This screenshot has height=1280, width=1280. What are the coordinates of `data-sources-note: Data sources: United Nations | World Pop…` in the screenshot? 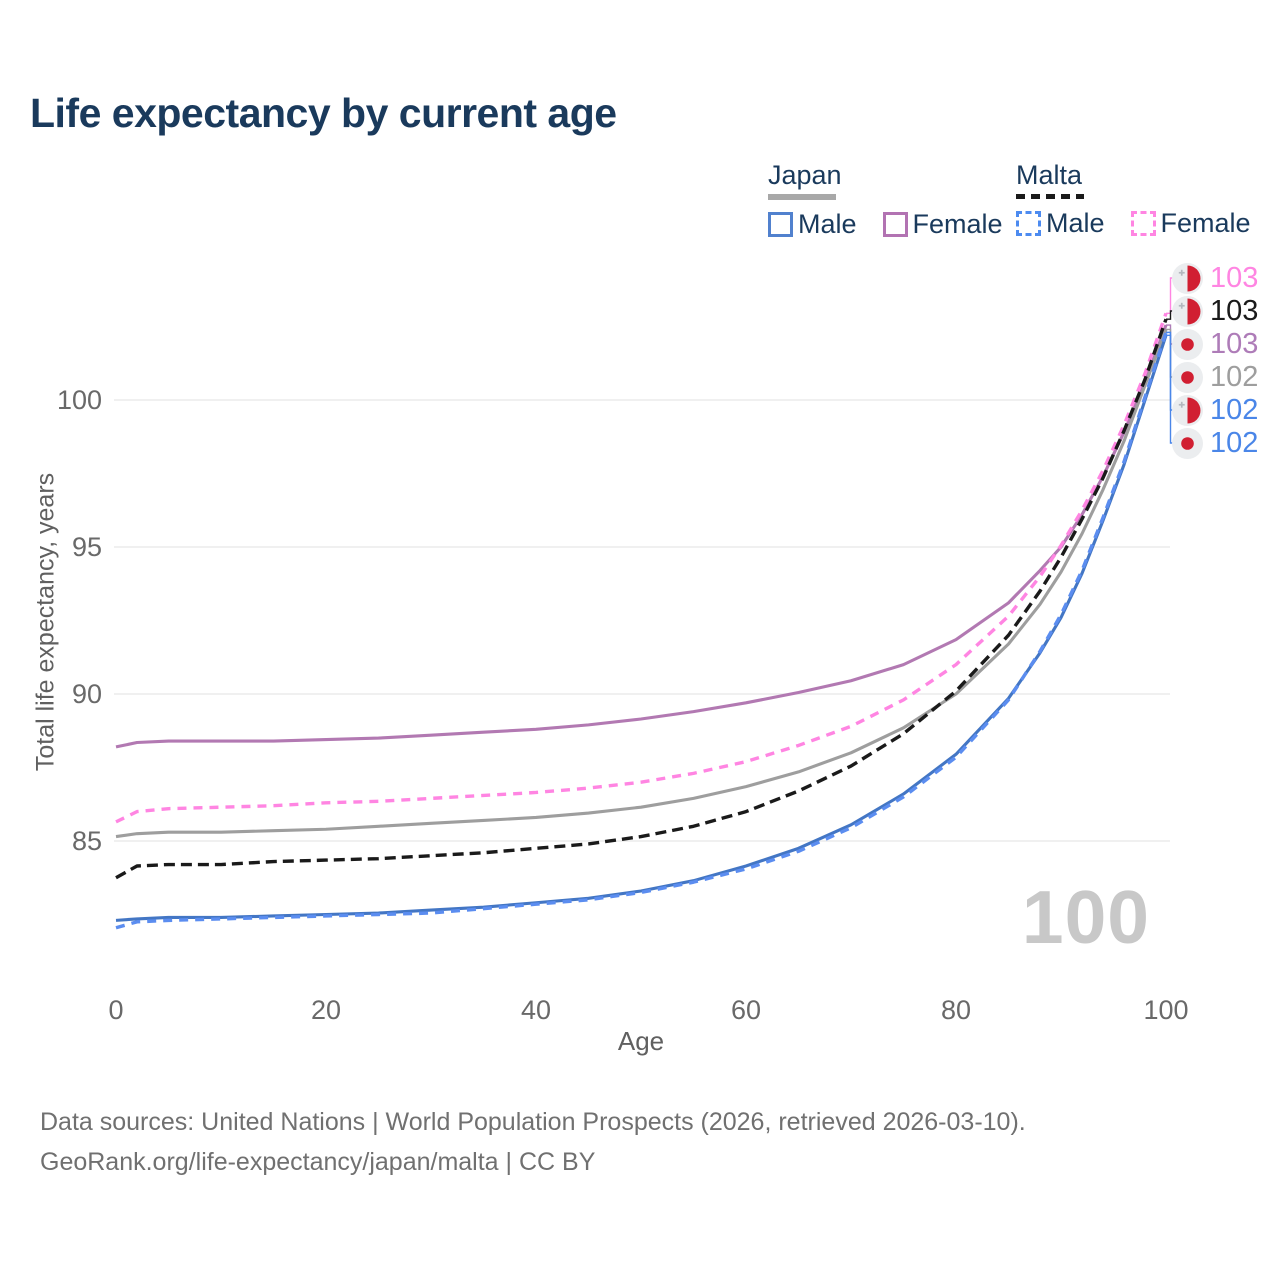 It's located at (533, 1122).